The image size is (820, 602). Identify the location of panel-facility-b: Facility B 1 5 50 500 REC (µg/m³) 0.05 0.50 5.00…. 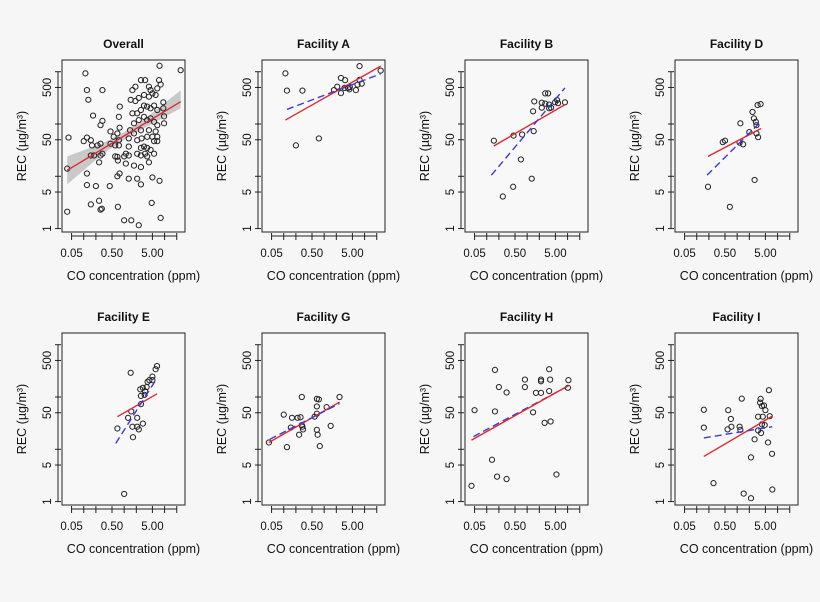
(510, 160).